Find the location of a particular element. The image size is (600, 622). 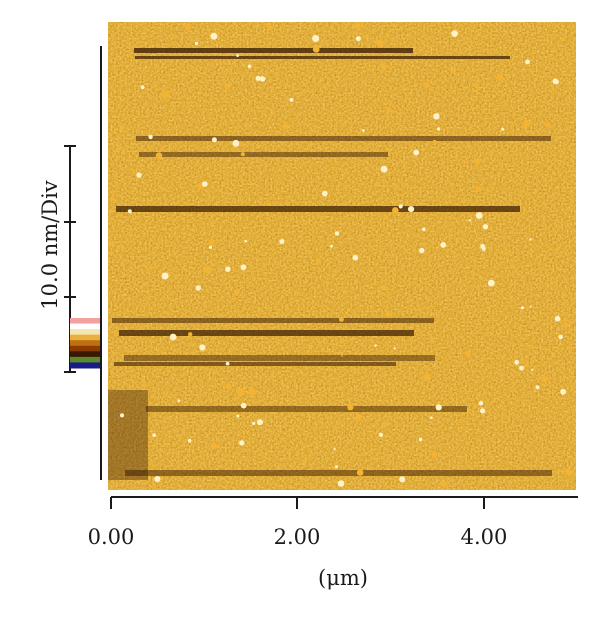

dark-region is located at coordinates (128, 435).